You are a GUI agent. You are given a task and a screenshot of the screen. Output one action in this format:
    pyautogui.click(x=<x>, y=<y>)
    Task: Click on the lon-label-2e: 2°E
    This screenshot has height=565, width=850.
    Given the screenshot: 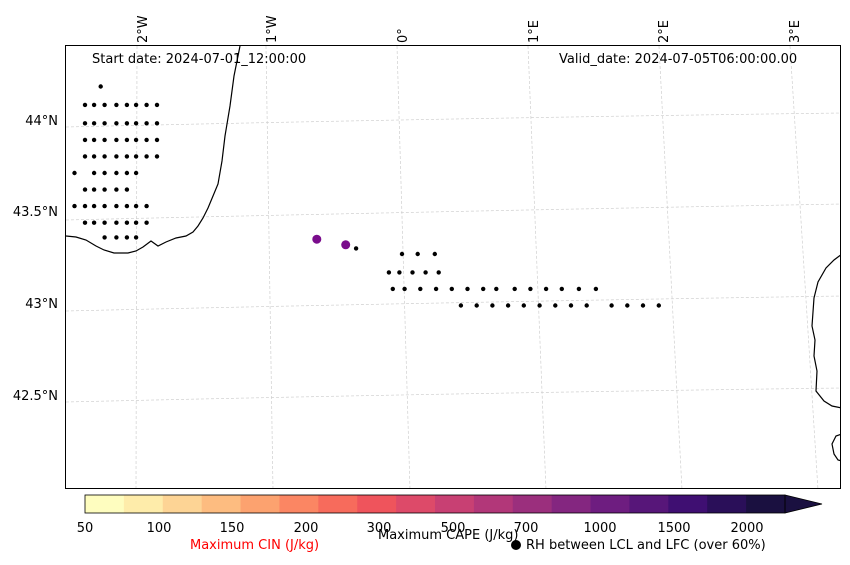 What is the action you would take?
    pyautogui.click(x=664, y=31)
    